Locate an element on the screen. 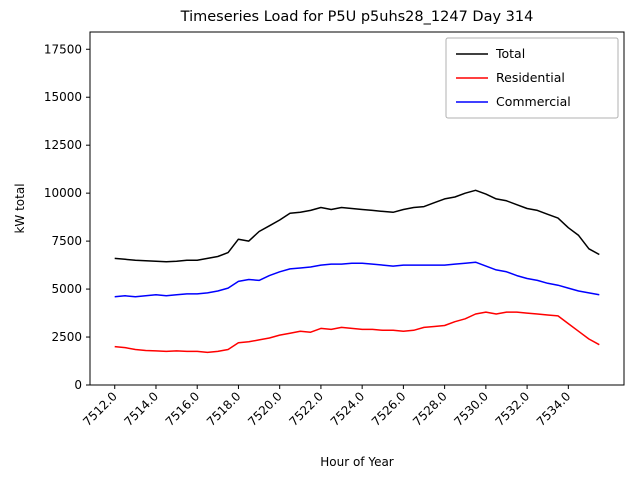 Image resolution: width=640 pixels, height=484 pixels. legend-label-residential: Residential is located at coordinates (530, 77).